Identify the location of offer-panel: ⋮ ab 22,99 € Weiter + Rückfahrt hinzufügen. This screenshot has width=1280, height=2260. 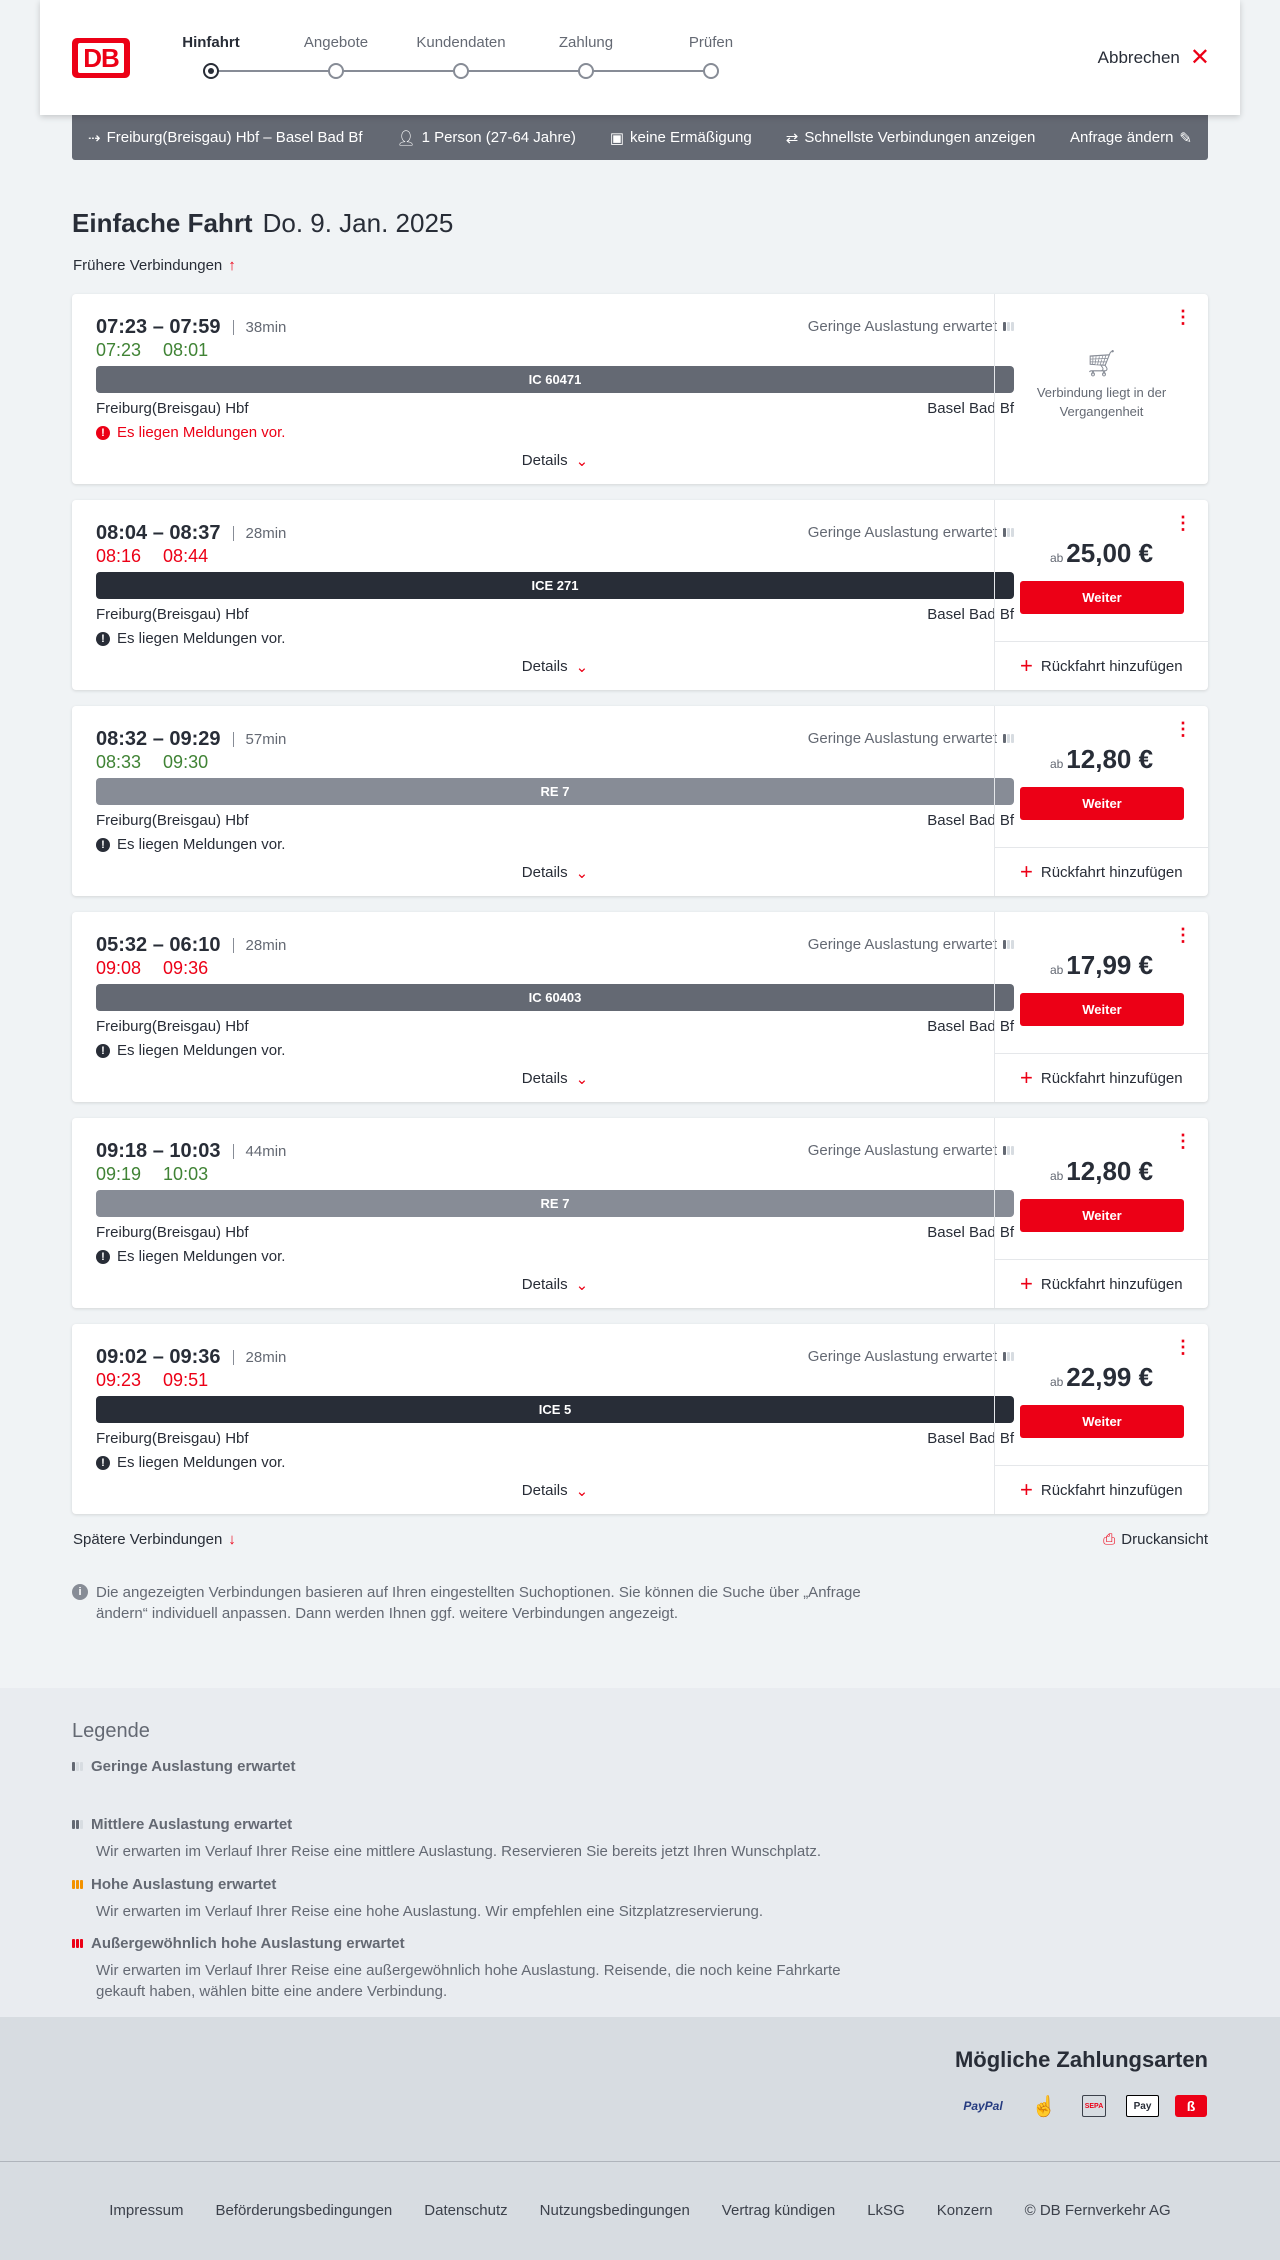
(1101, 1419).